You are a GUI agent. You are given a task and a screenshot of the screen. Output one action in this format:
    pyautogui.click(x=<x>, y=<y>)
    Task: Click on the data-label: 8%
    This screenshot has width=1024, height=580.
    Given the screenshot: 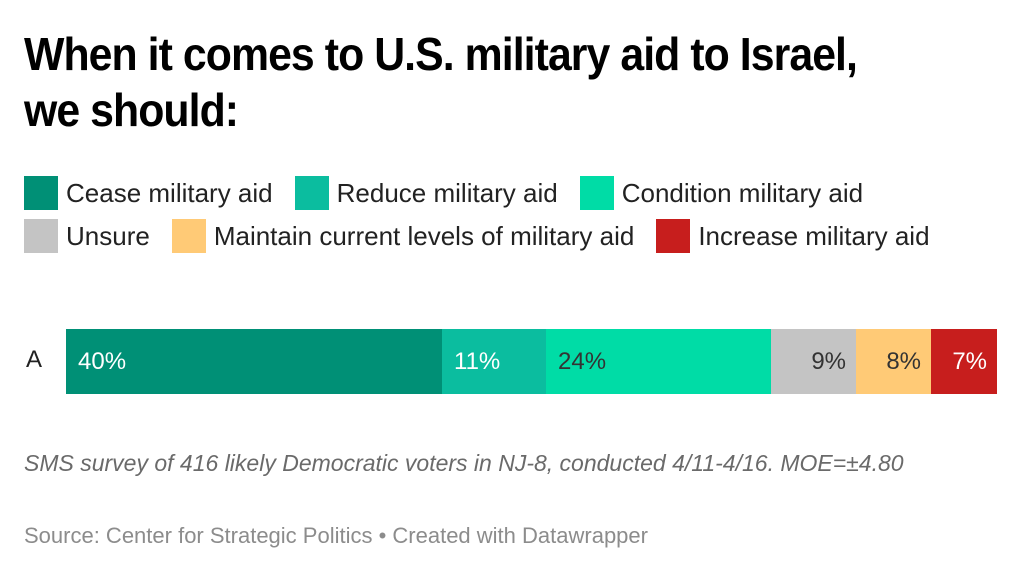 What is the action you would take?
    pyautogui.click(x=903, y=361)
    